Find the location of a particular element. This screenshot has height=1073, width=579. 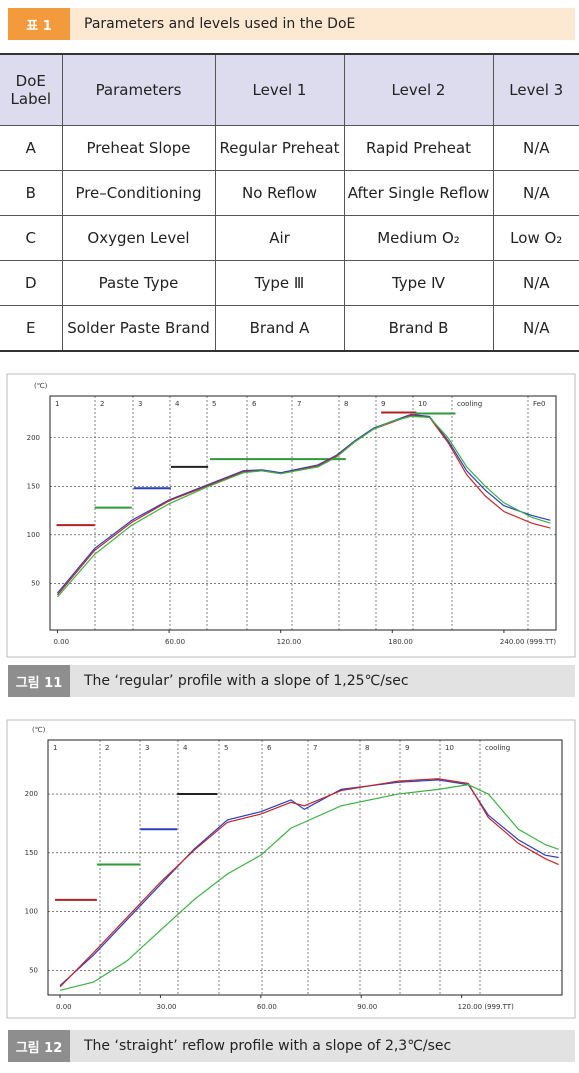

header-cell: Level 2 is located at coordinates (418, 89).